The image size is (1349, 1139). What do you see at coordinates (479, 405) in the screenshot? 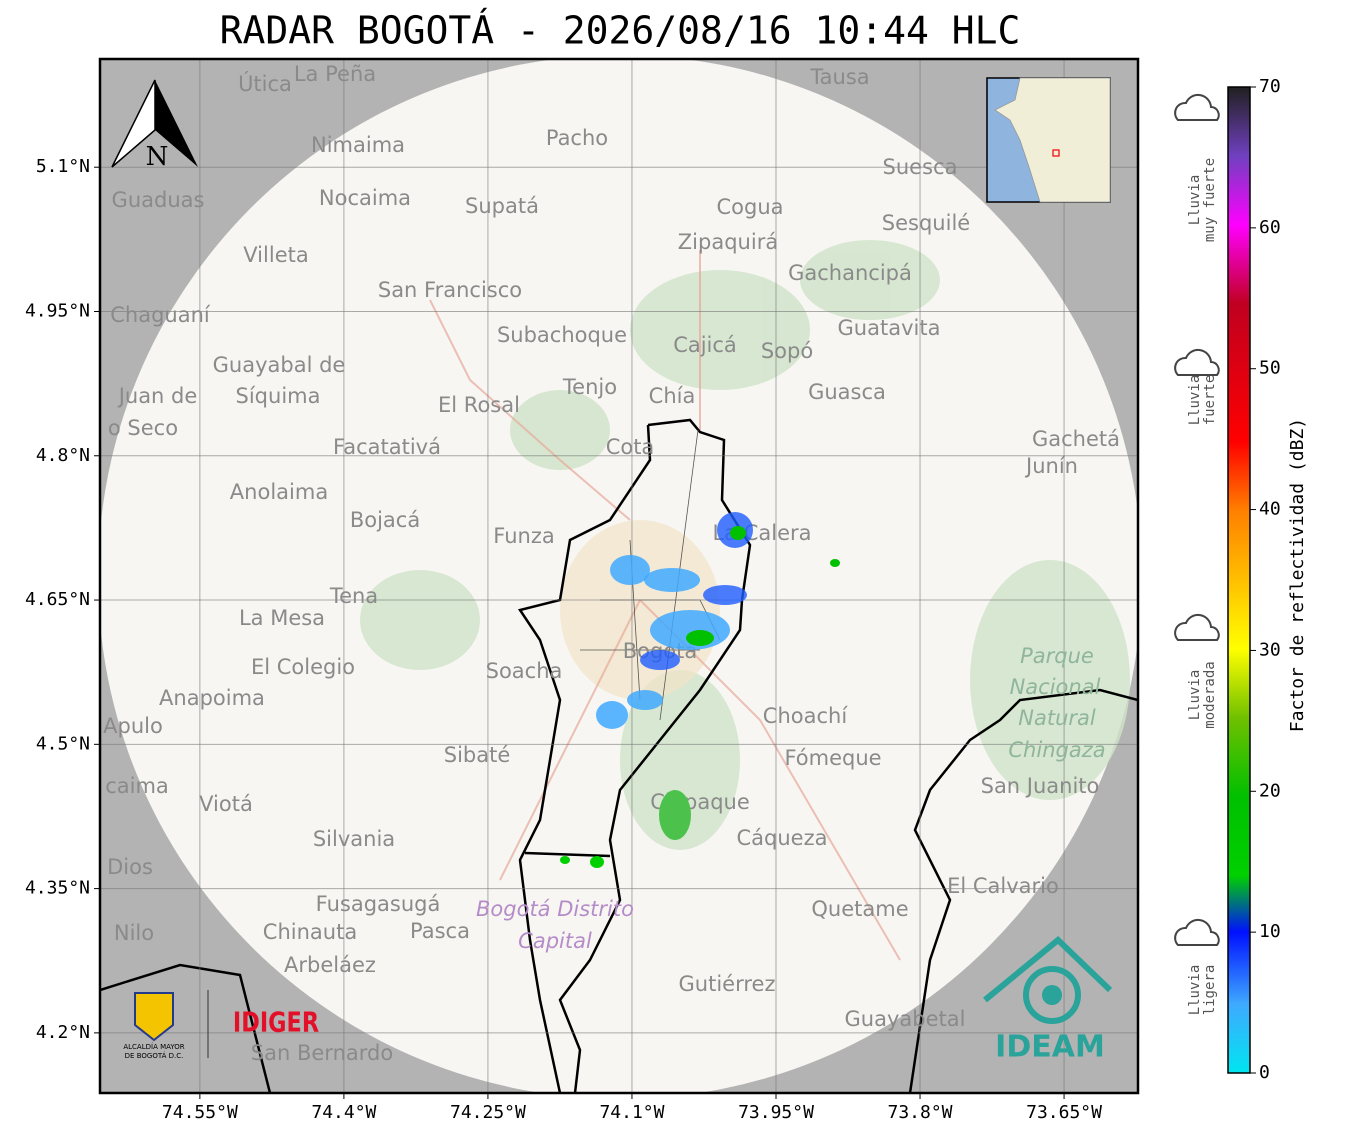
I see `place-label: El Rosal` at bounding box center [479, 405].